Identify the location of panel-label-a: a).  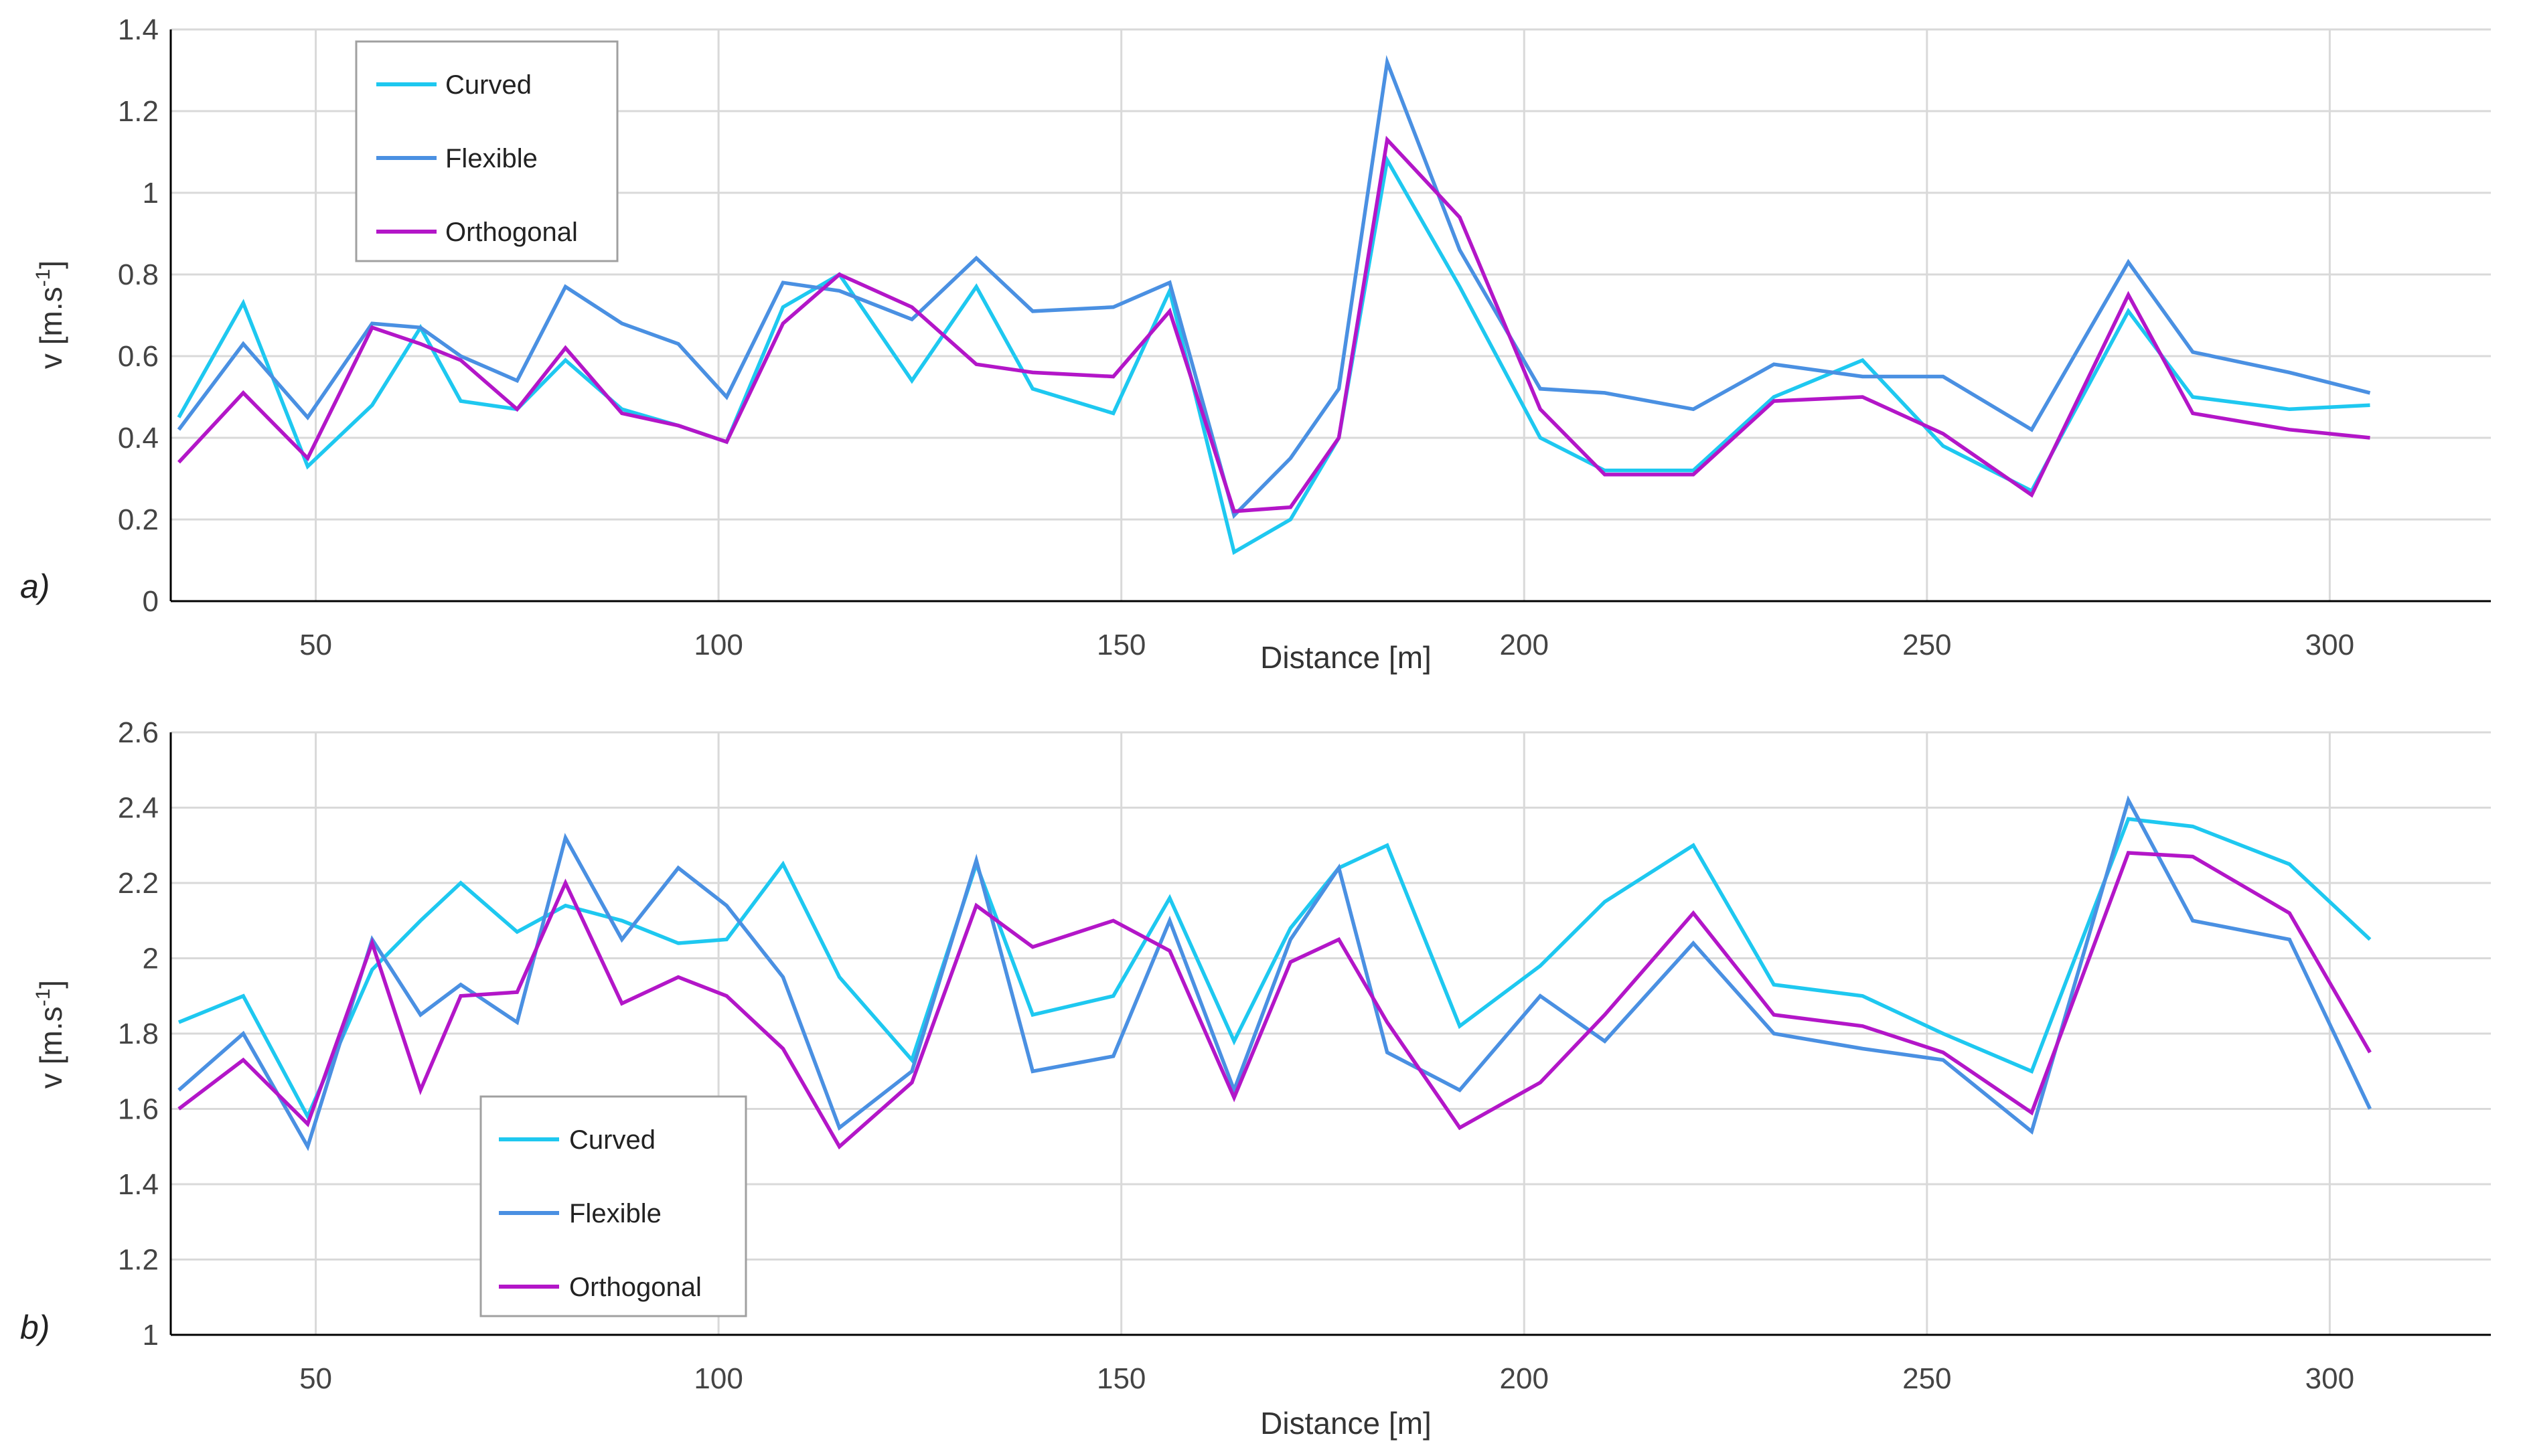
(35, 586).